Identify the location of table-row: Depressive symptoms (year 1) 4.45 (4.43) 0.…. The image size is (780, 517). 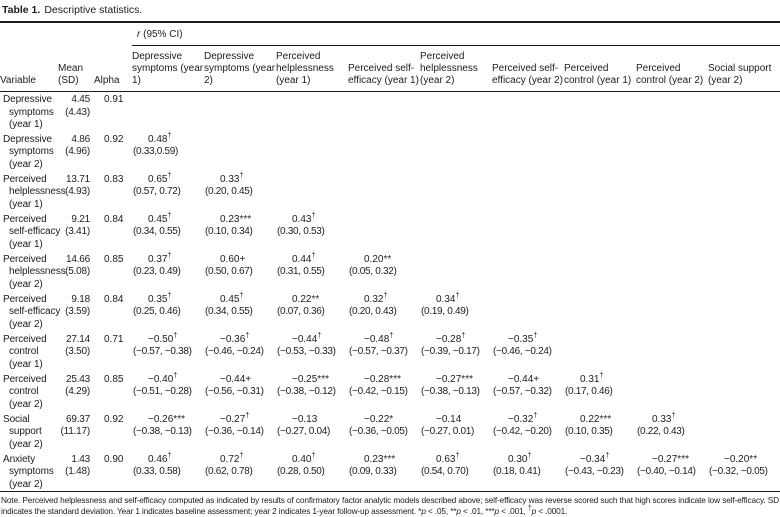
(390, 112).